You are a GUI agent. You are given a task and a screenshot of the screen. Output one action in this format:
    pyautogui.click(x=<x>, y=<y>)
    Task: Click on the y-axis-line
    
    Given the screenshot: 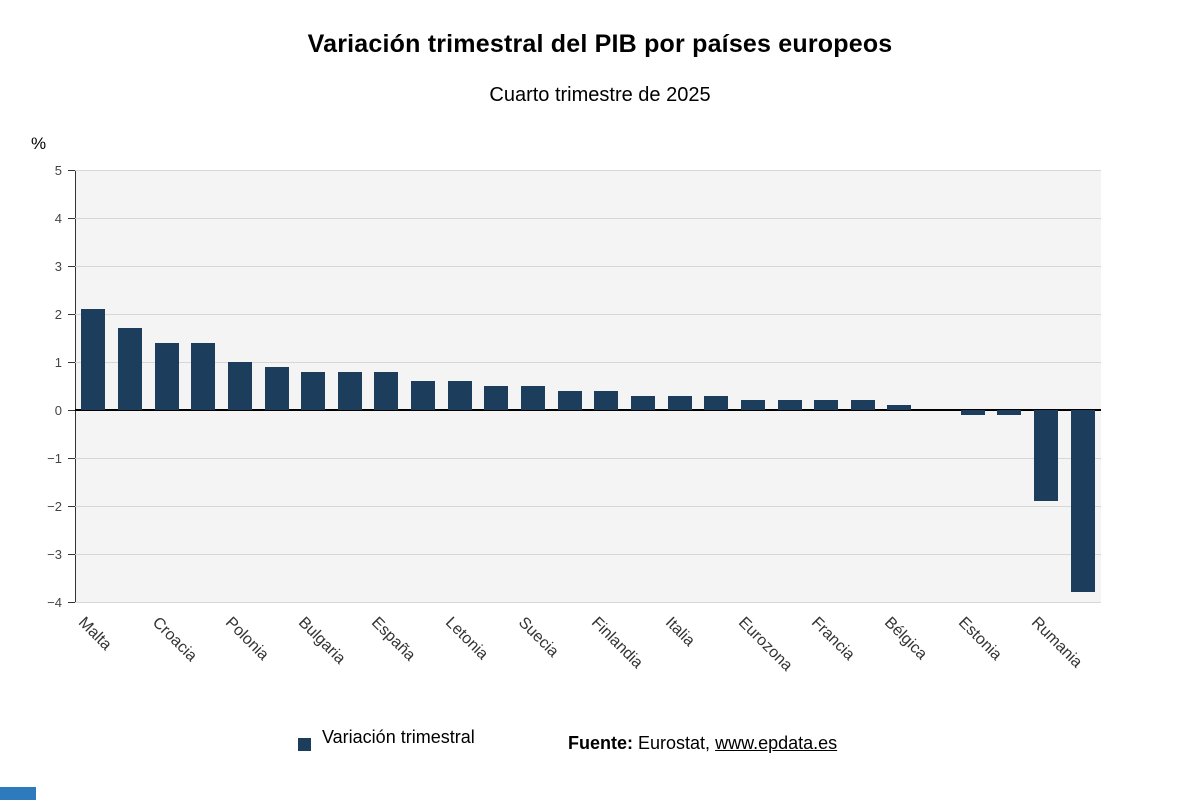 What is the action you would take?
    pyautogui.click(x=75, y=386)
    